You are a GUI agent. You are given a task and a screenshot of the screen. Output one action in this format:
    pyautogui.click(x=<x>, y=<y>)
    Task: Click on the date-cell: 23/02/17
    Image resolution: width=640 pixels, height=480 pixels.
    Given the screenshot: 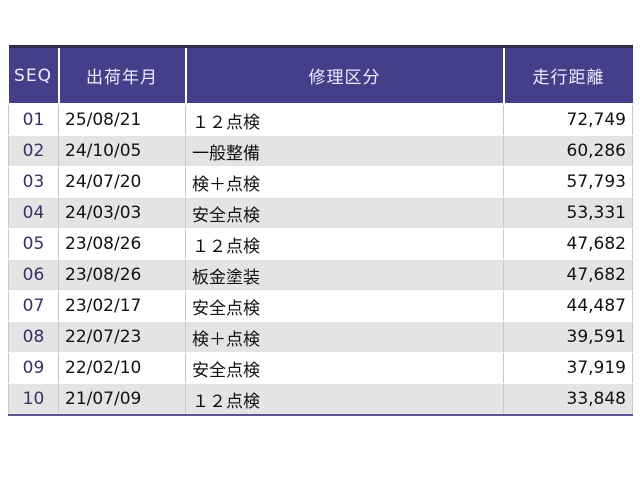 What is the action you would take?
    pyautogui.click(x=122, y=306)
    